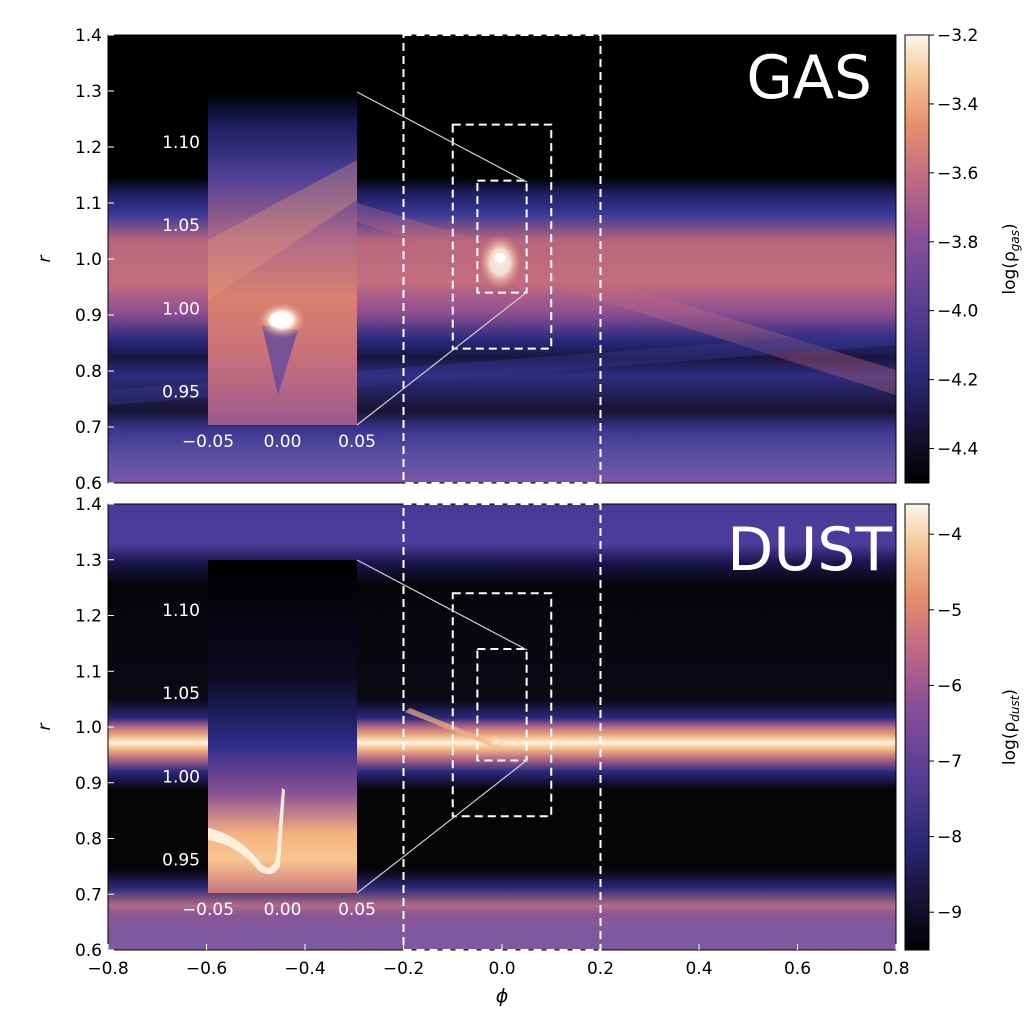 The height and width of the screenshot is (1035, 1035). I want to click on dust-colorbar-tick-label: −9, so click(949, 913).